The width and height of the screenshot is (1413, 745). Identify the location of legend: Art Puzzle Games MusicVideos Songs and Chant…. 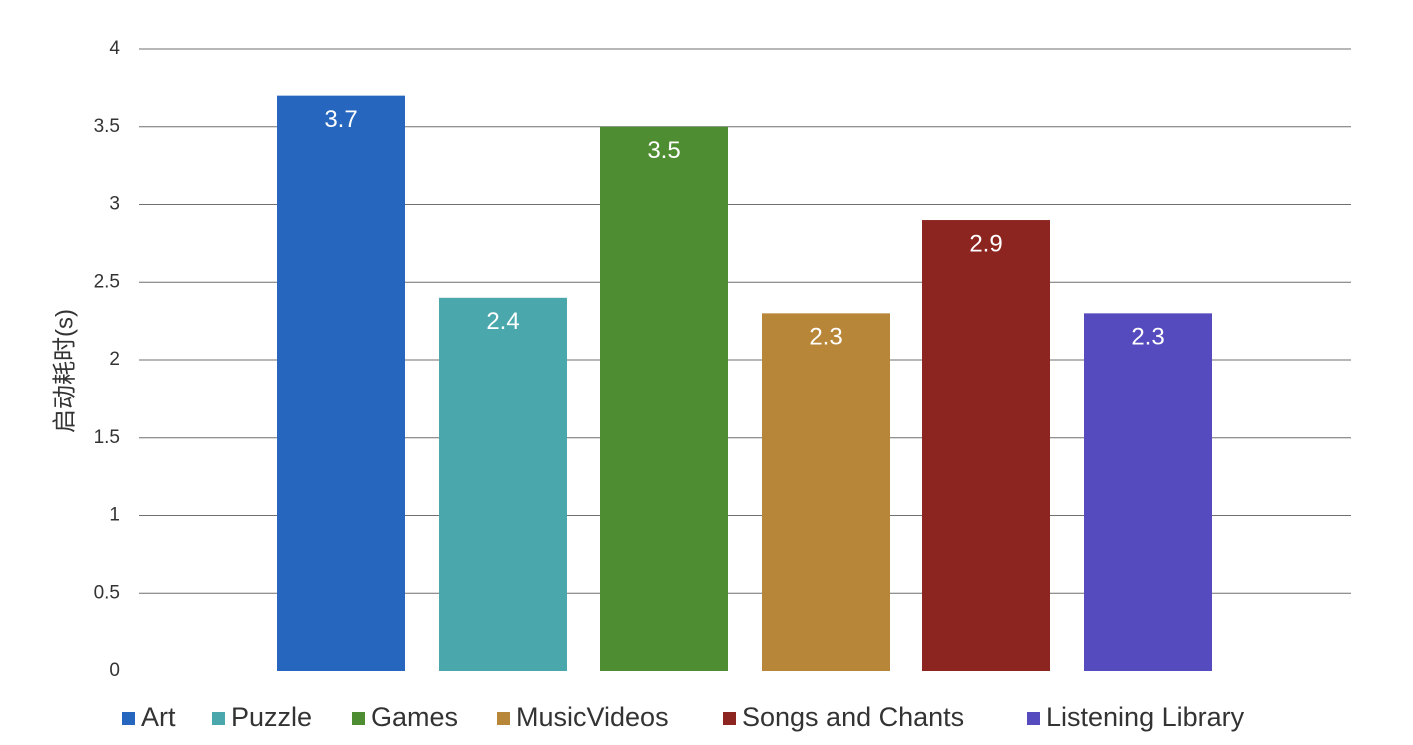
(683, 717).